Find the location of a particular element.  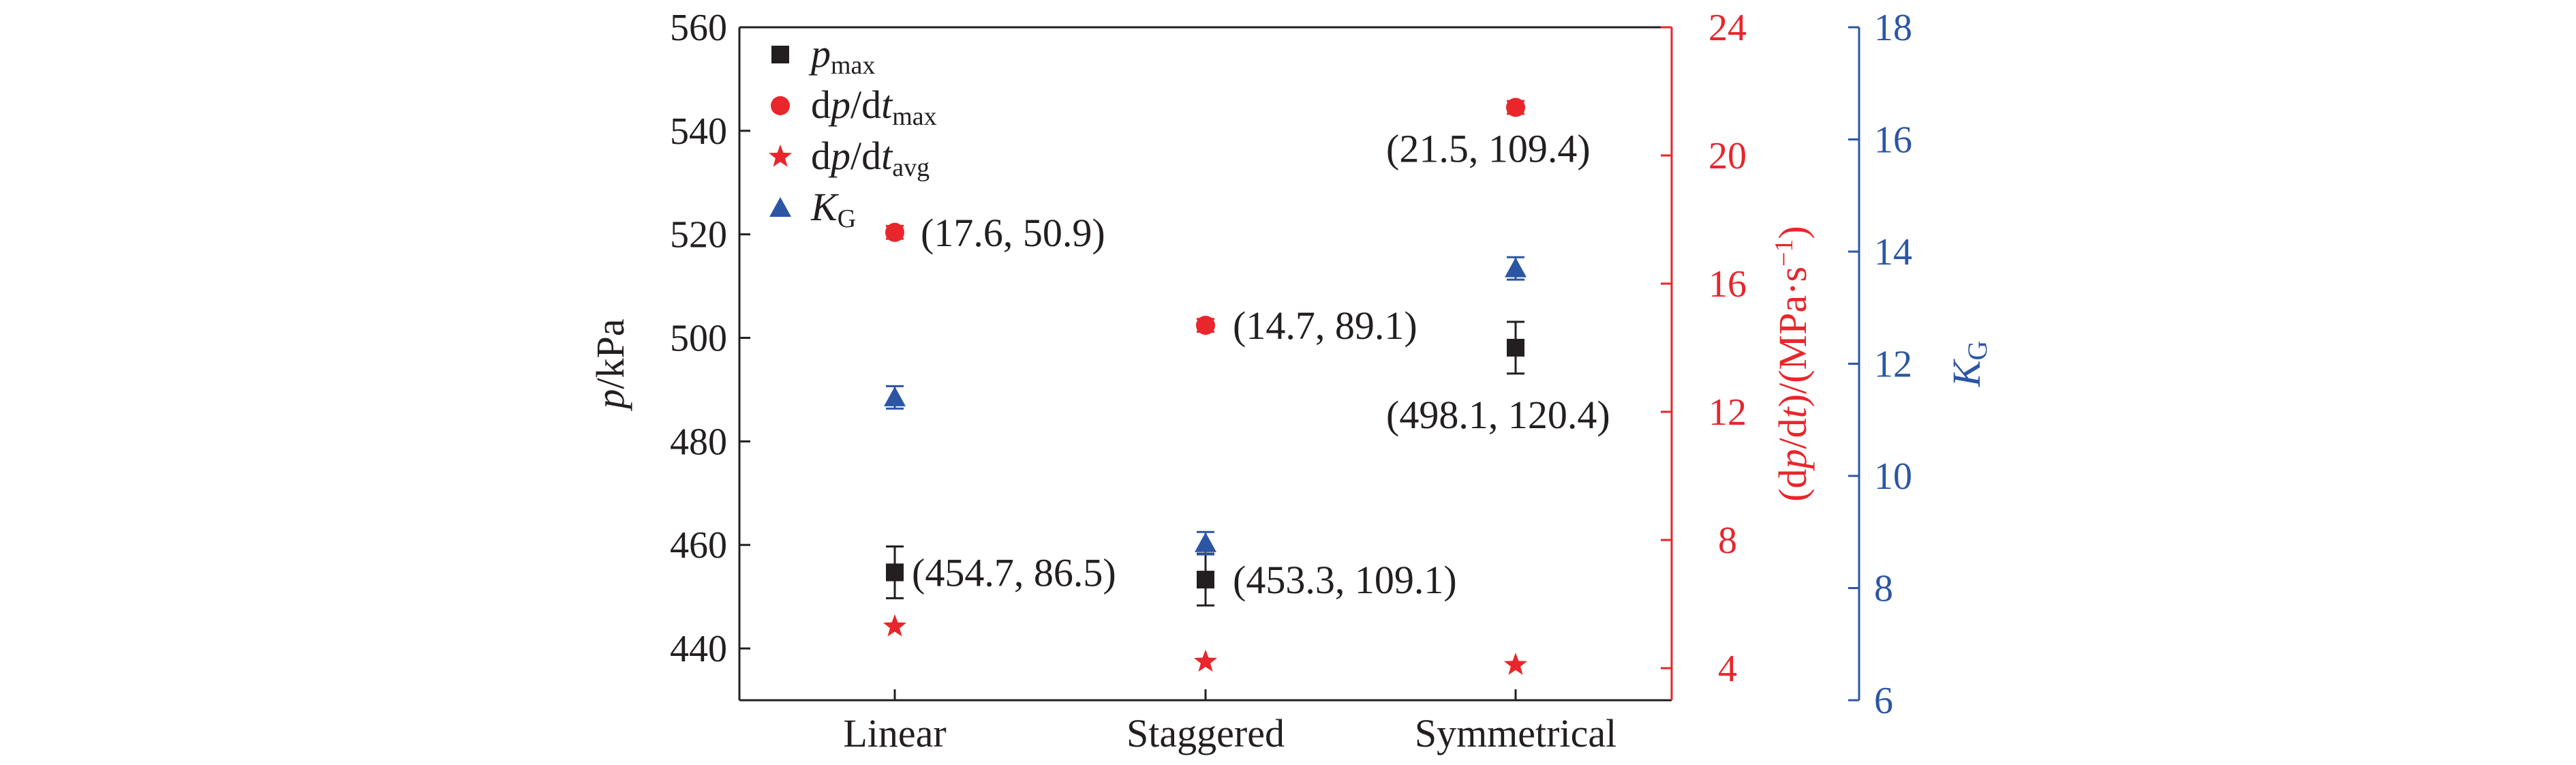

left-axis-title: p/kPa is located at coordinates (610, 364).